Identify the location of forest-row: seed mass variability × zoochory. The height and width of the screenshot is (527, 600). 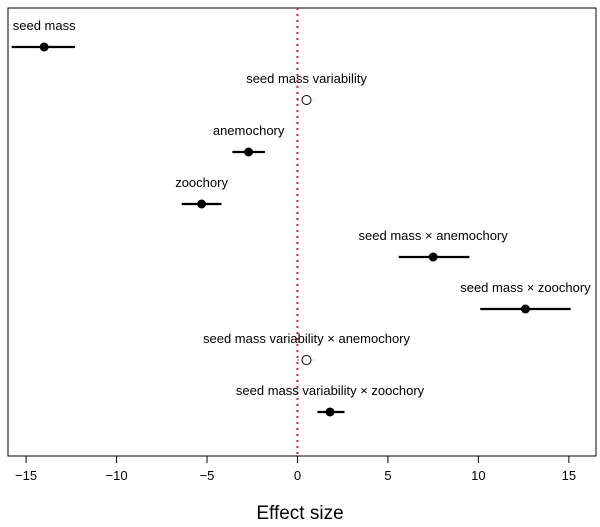
(330, 400).